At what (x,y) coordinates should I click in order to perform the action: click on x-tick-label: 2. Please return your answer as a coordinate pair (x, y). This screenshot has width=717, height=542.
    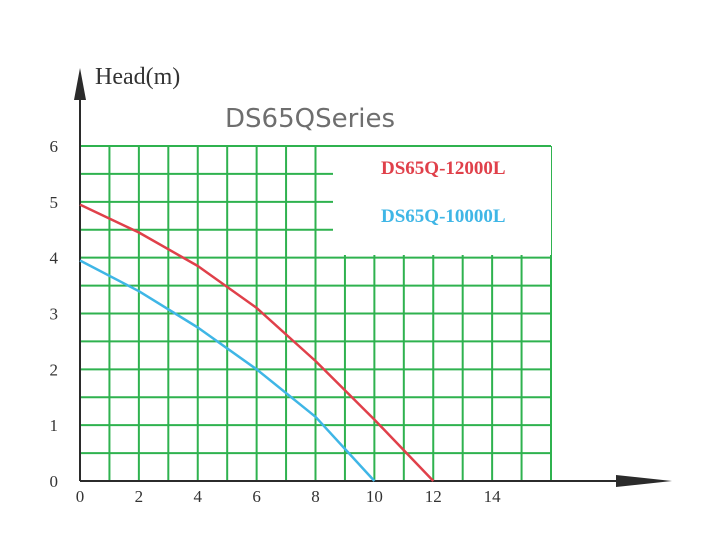
    Looking at the image, I should click on (139, 496).